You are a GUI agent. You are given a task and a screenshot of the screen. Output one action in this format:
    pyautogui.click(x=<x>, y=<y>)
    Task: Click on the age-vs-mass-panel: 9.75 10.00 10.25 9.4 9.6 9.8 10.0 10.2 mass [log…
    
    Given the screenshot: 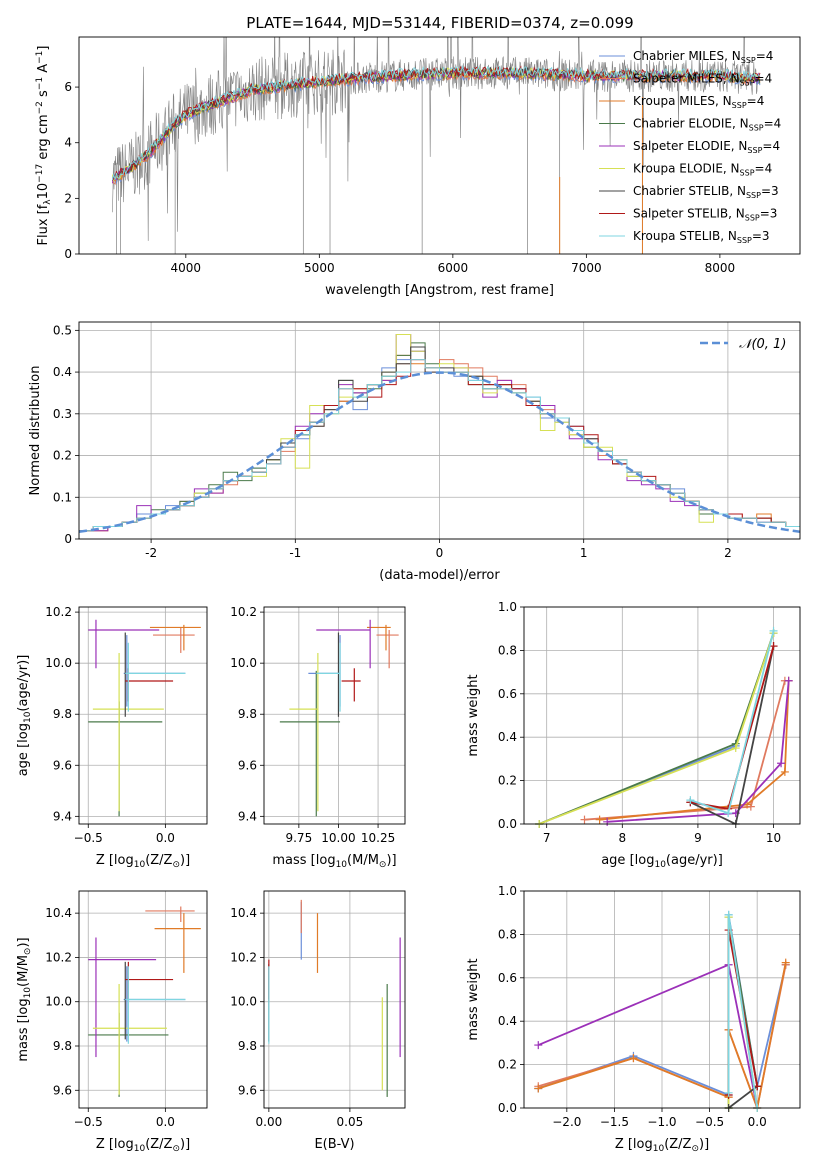 What is the action you would take?
    pyautogui.click(x=318, y=737)
    